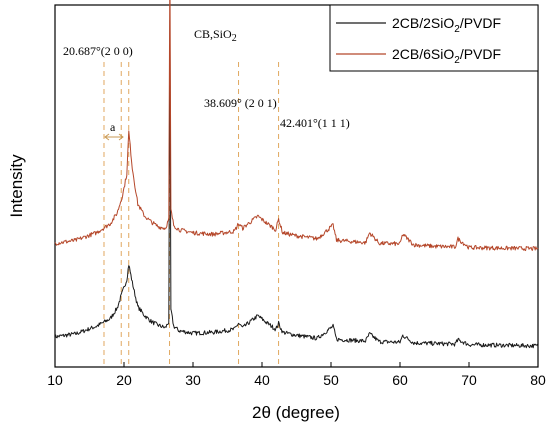 Image resolution: width=550 pixels, height=432 pixels. What do you see at coordinates (423, 54) in the screenshot?
I see `legend-label-2-main: 2CB/6SiO` at bounding box center [423, 54].